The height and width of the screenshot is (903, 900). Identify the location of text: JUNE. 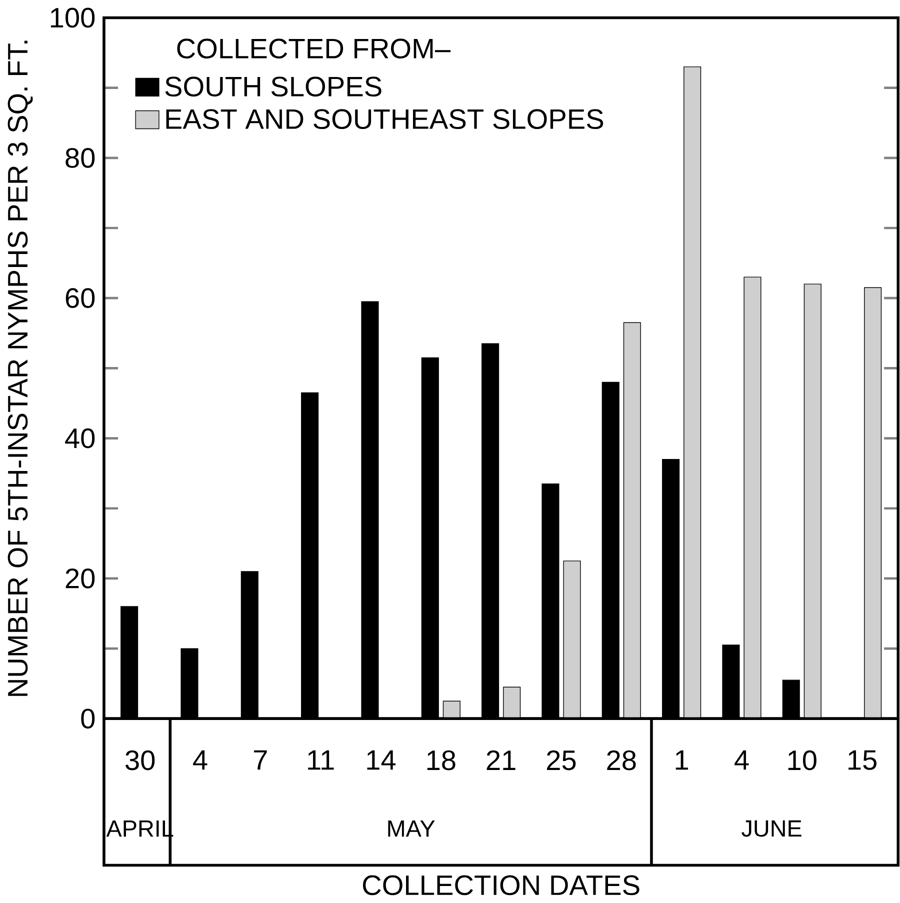
(772, 828).